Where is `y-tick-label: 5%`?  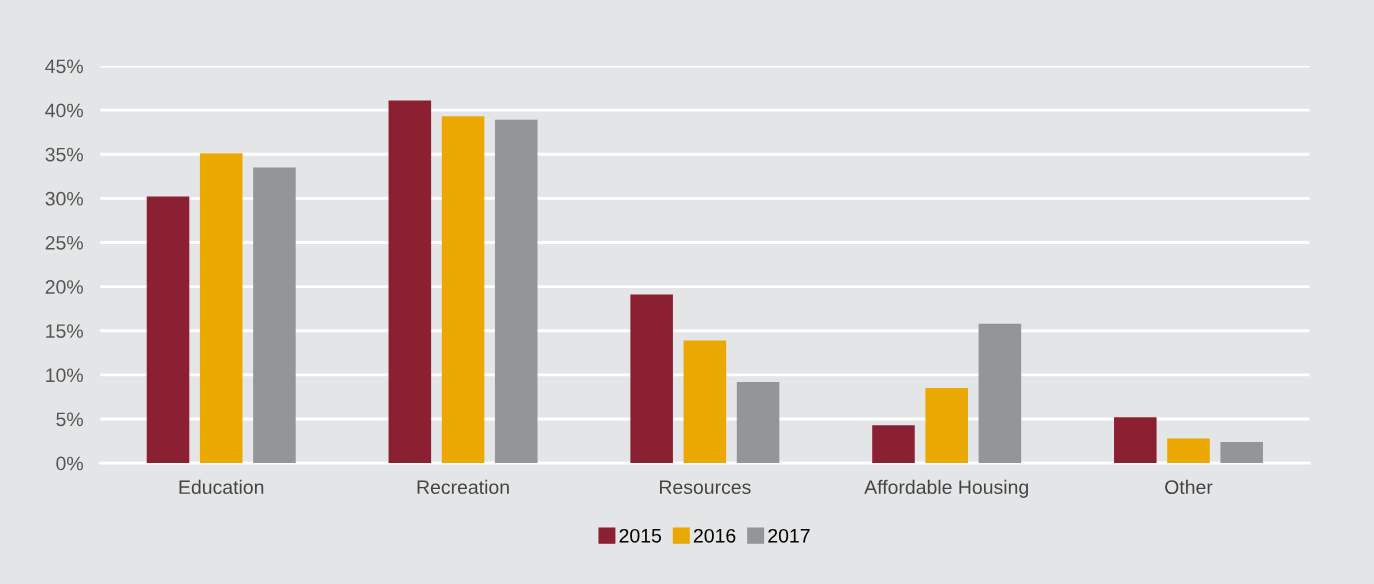 y-tick-label: 5% is located at coordinates (69, 419).